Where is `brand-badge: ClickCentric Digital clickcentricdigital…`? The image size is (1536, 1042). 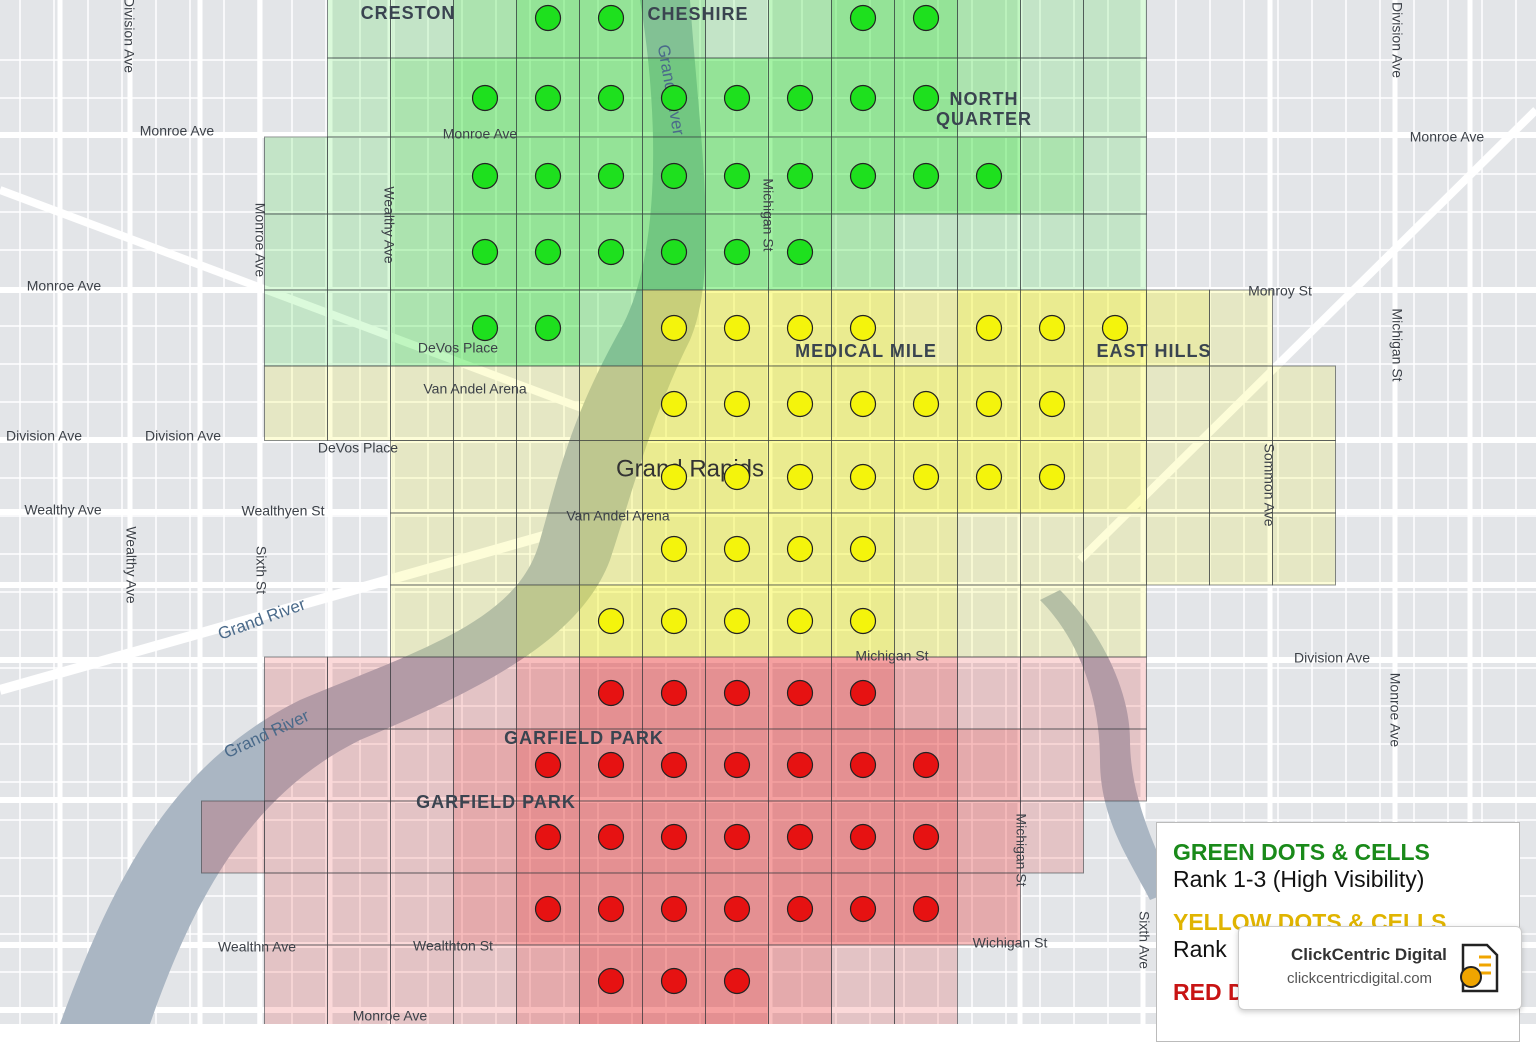
brand-badge: ClickCentric Digital clickcentricdigital… is located at coordinates (1380, 968).